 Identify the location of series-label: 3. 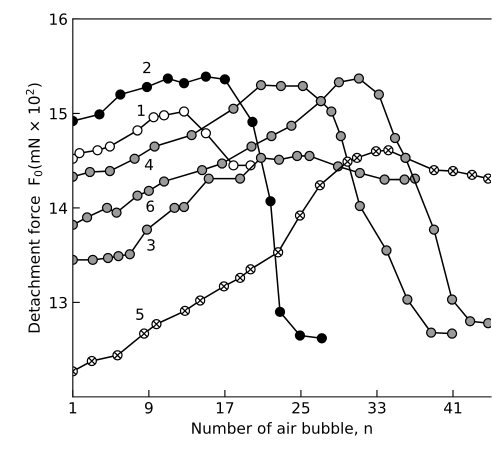
(151, 245).